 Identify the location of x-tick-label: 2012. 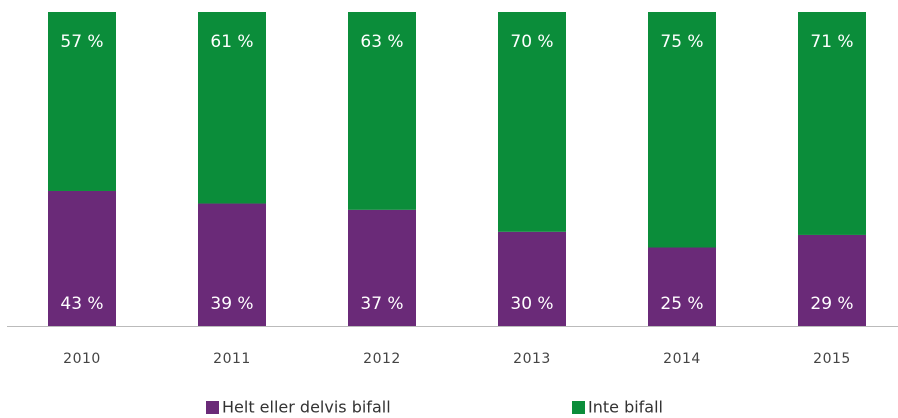
(382, 359).